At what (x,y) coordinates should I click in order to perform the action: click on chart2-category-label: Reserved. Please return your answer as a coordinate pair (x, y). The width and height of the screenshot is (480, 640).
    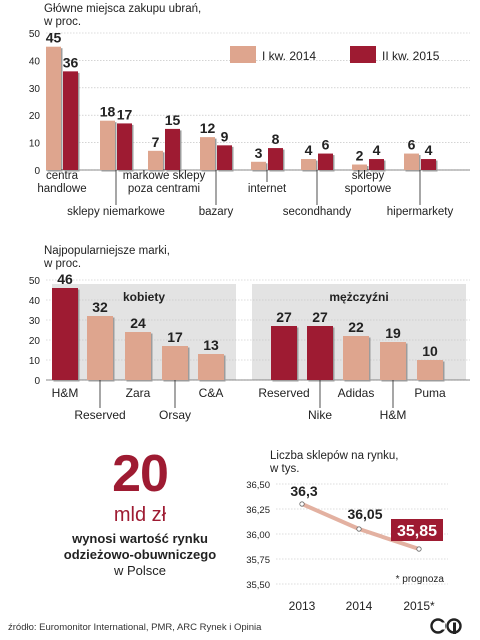
    Looking at the image, I should click on (99, 415).